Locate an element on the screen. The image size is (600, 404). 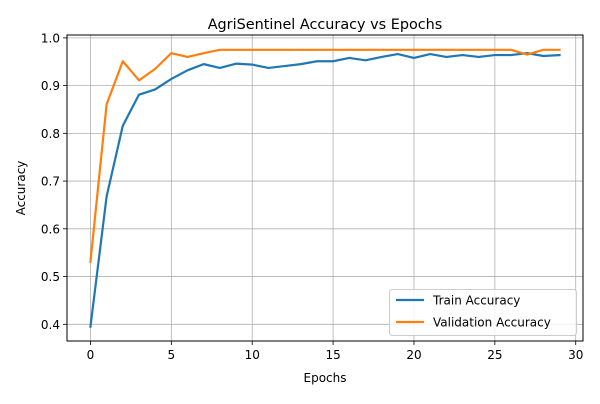
x-axis-label: Epochs is located at coordinates (325, 378).